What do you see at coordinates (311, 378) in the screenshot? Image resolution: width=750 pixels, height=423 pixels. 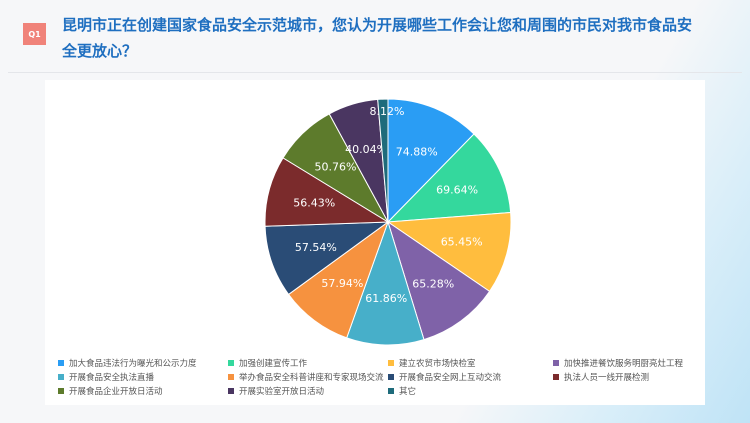 I see `legend-label: 举办食品安全科普讲座和专家现场交流` at bounding box center [311, 378].